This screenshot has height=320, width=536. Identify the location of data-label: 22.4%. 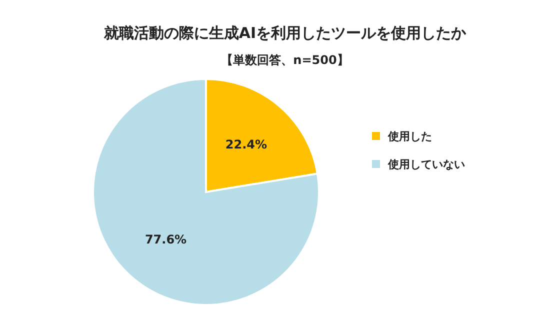
(246, 145).